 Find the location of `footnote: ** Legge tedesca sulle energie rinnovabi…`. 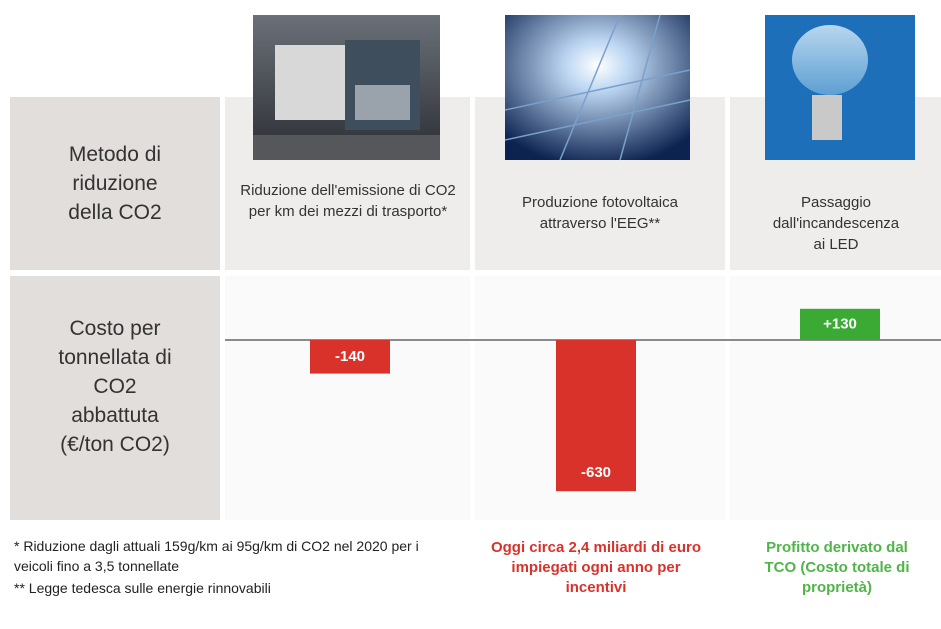

footnote: ** Legge tedesca sulle energie rinnovabi… is located at coordinates (142, 588).